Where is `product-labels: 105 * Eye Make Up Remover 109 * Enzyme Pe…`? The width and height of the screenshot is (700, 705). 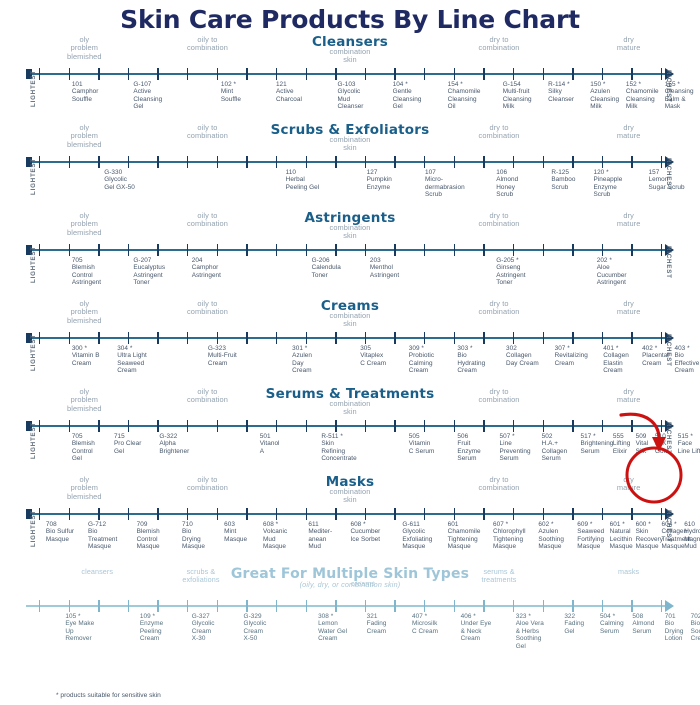
product-labels: 105 * Eye Make Up Remover 109 * Enzyme Pe… is located at coordinates (363, 633).